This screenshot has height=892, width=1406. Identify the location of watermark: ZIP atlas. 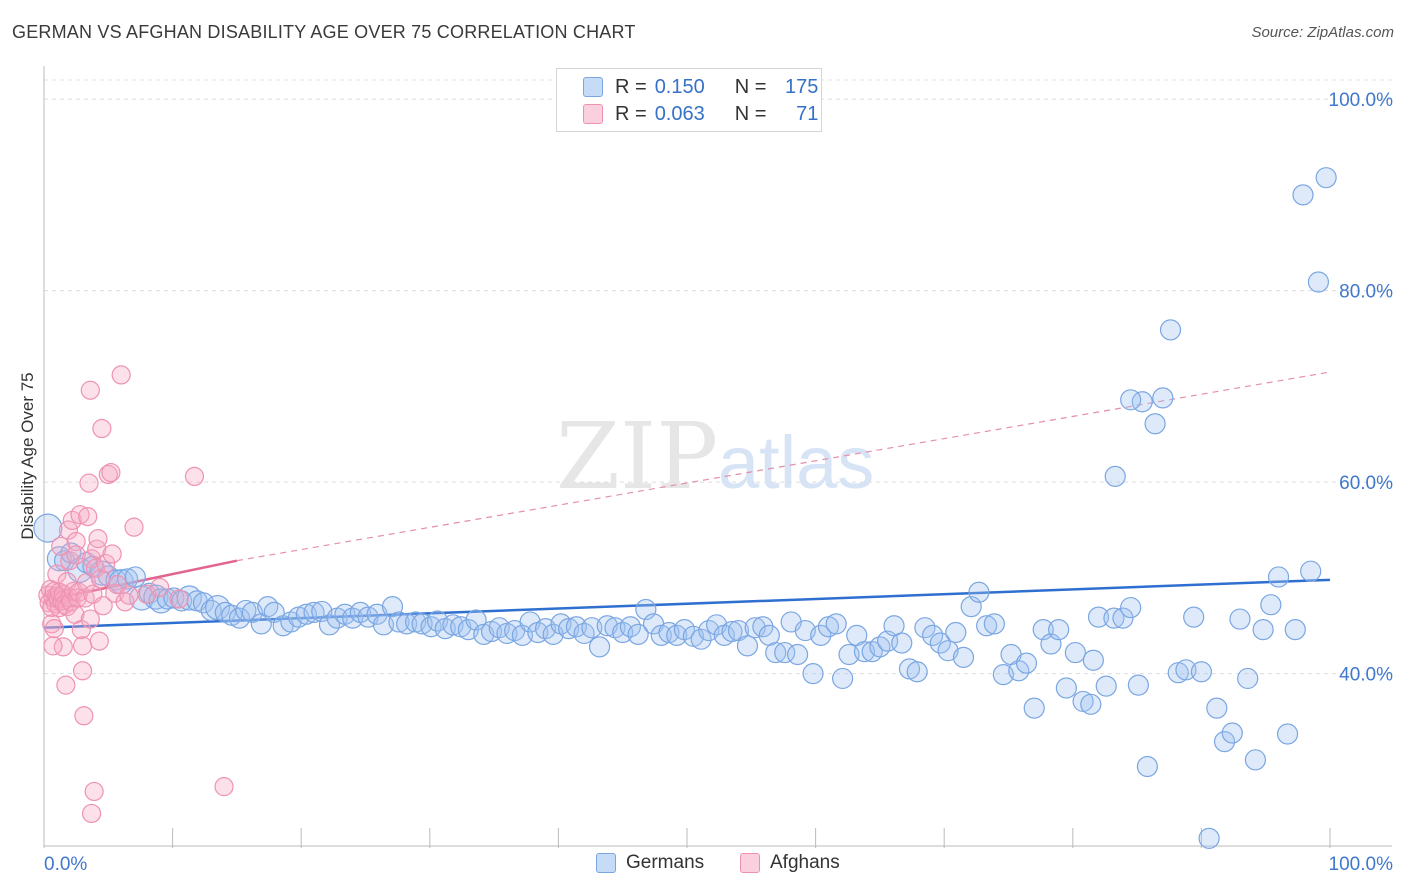
(715, 456).